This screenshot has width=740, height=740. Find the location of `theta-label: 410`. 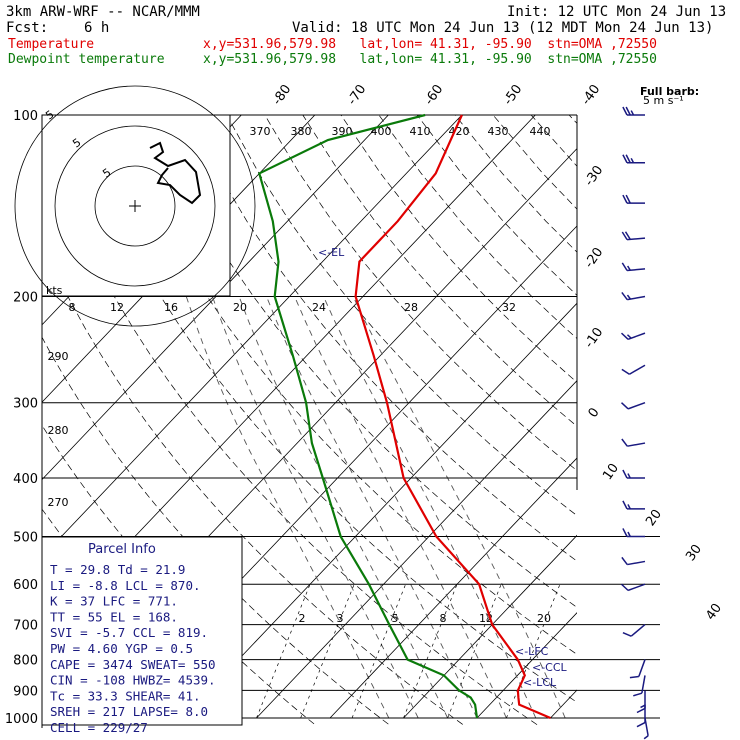

theta-label: 410 is located at coordinates (420, 131).